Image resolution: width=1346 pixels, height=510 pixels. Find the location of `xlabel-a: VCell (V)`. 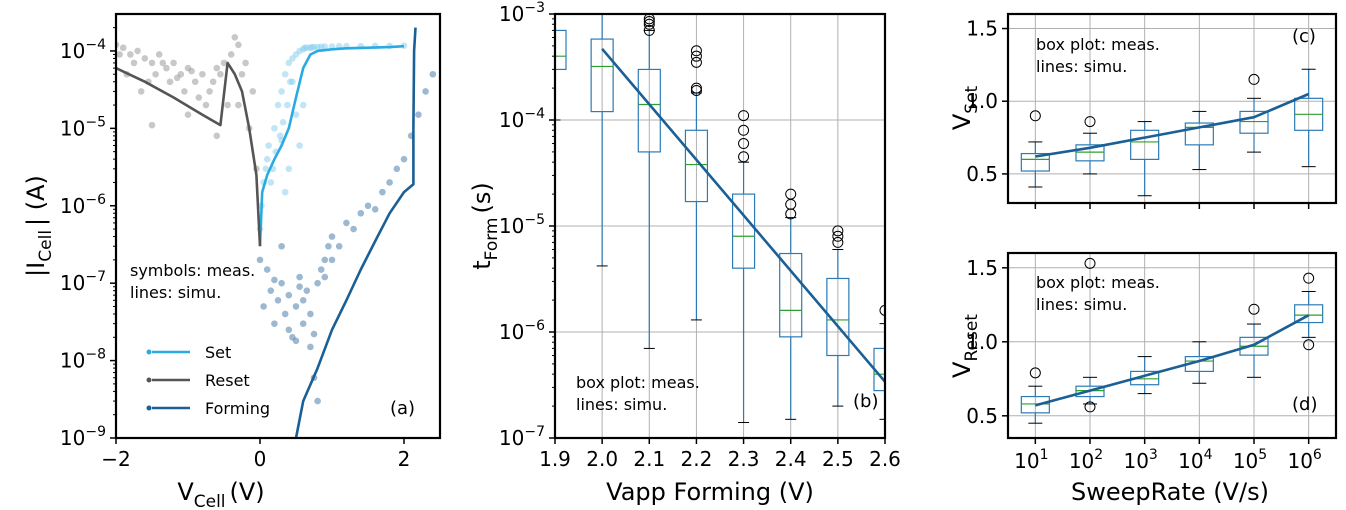

xlabel-a: VCell (V) is located at coordinates (220, 494).